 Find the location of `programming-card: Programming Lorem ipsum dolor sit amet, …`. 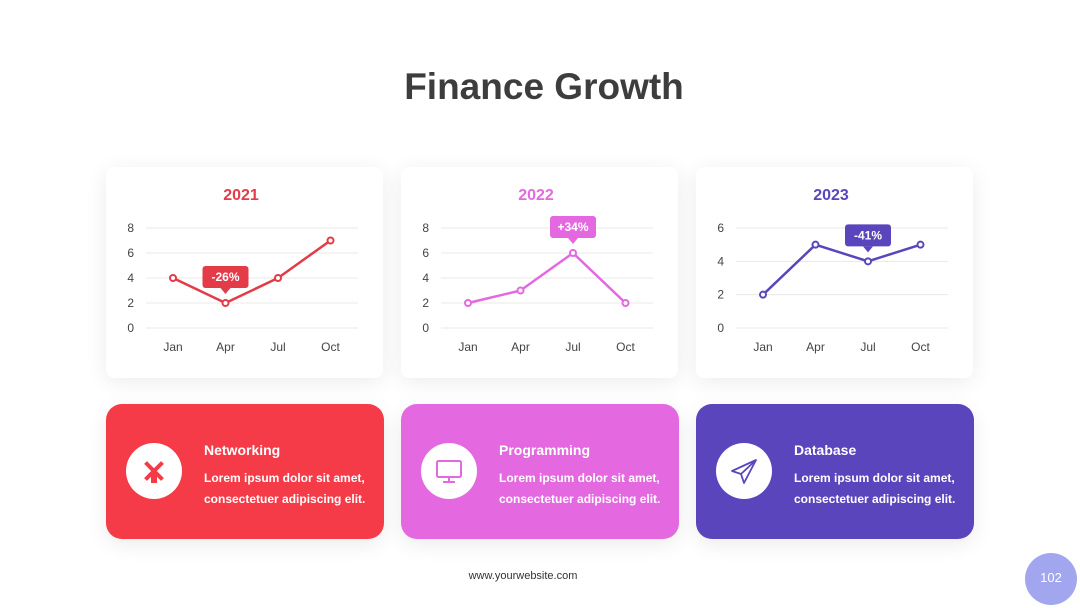

programming-card: Programming Lorem ipsum dolor sit amet, … is located at coordinates (540, 471).